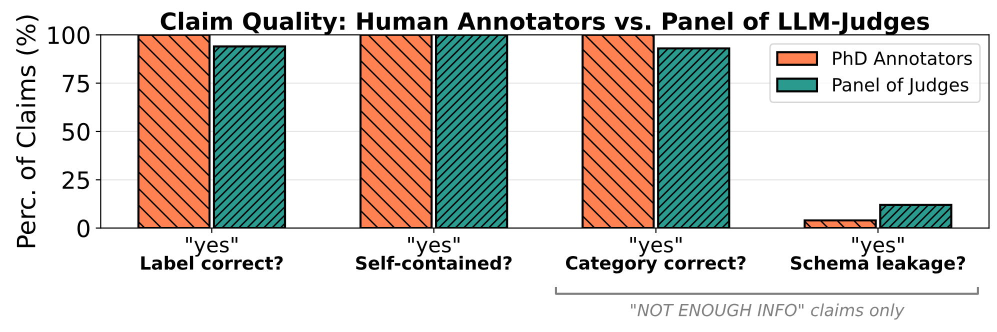  I want to click on legend-label: PhD Annotators, so click(902, 58).